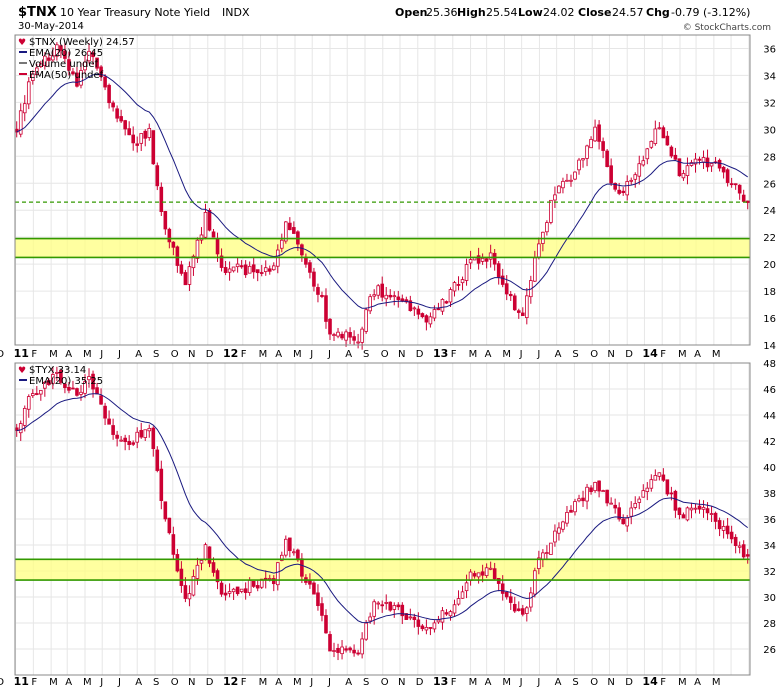  Describe the element at coordinates (769, 390) in the screenshot. I see `y-tick-label: 46` at that location.